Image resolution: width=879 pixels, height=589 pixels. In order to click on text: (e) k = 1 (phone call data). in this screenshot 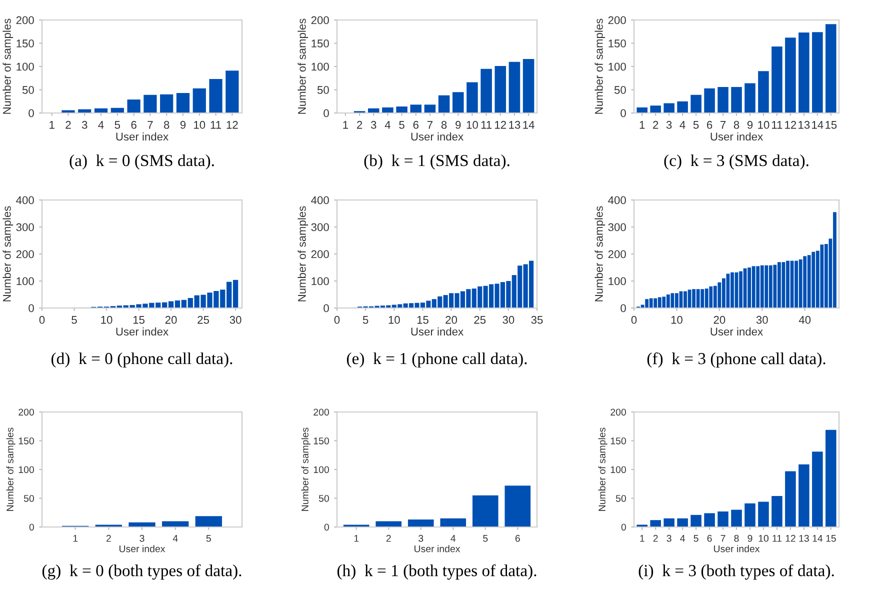, I will do `click(436, 360)`.